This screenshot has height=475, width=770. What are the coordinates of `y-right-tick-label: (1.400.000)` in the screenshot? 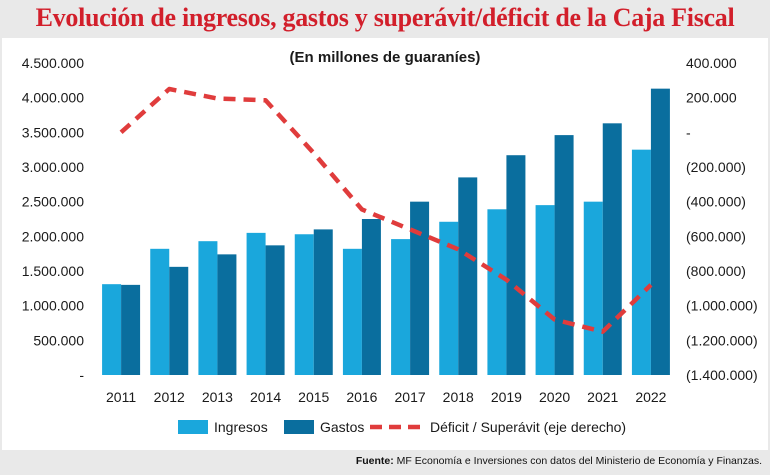 It's located at (722, 375).